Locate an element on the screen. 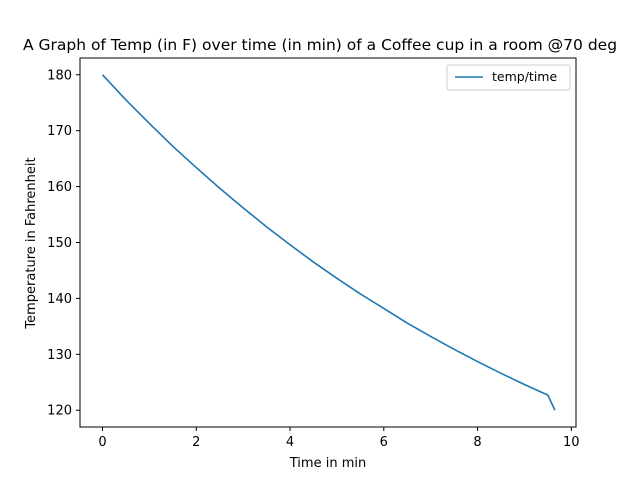  y-tick-label: 180 is located at coordinates (59, 75).